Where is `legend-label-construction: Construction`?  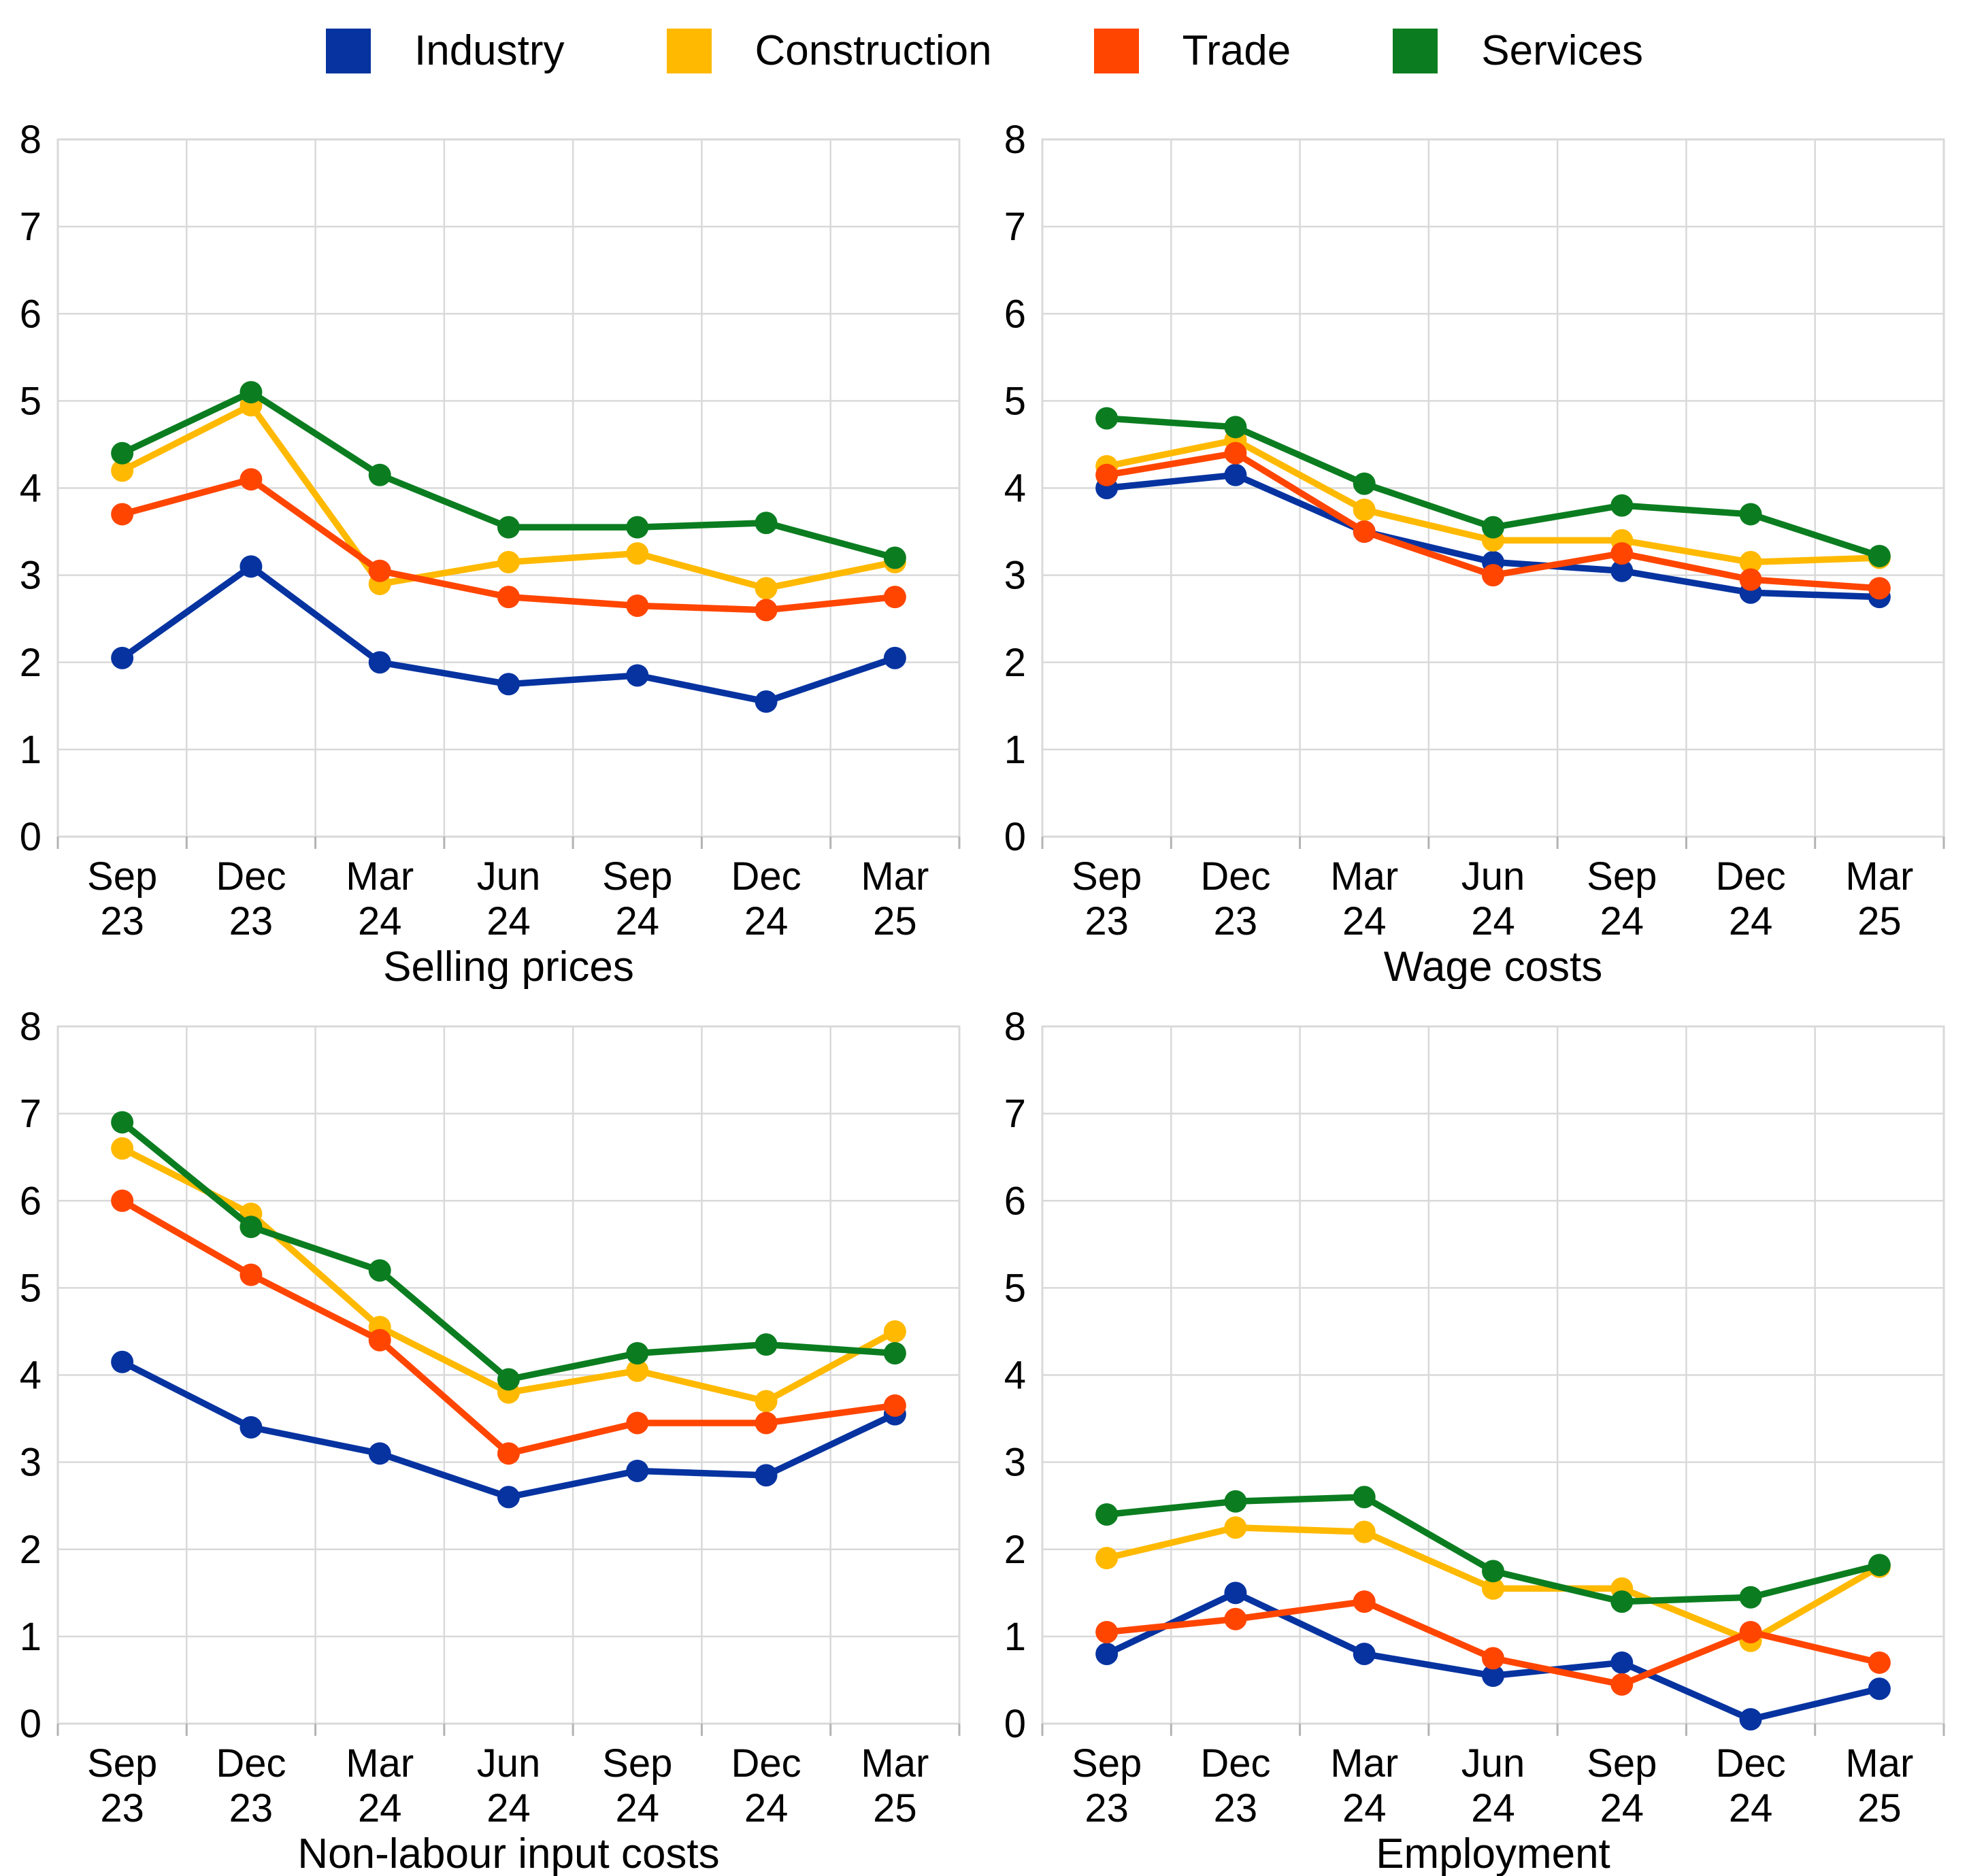
legend-label-construction: Construction is located at coordinates (873, 50).